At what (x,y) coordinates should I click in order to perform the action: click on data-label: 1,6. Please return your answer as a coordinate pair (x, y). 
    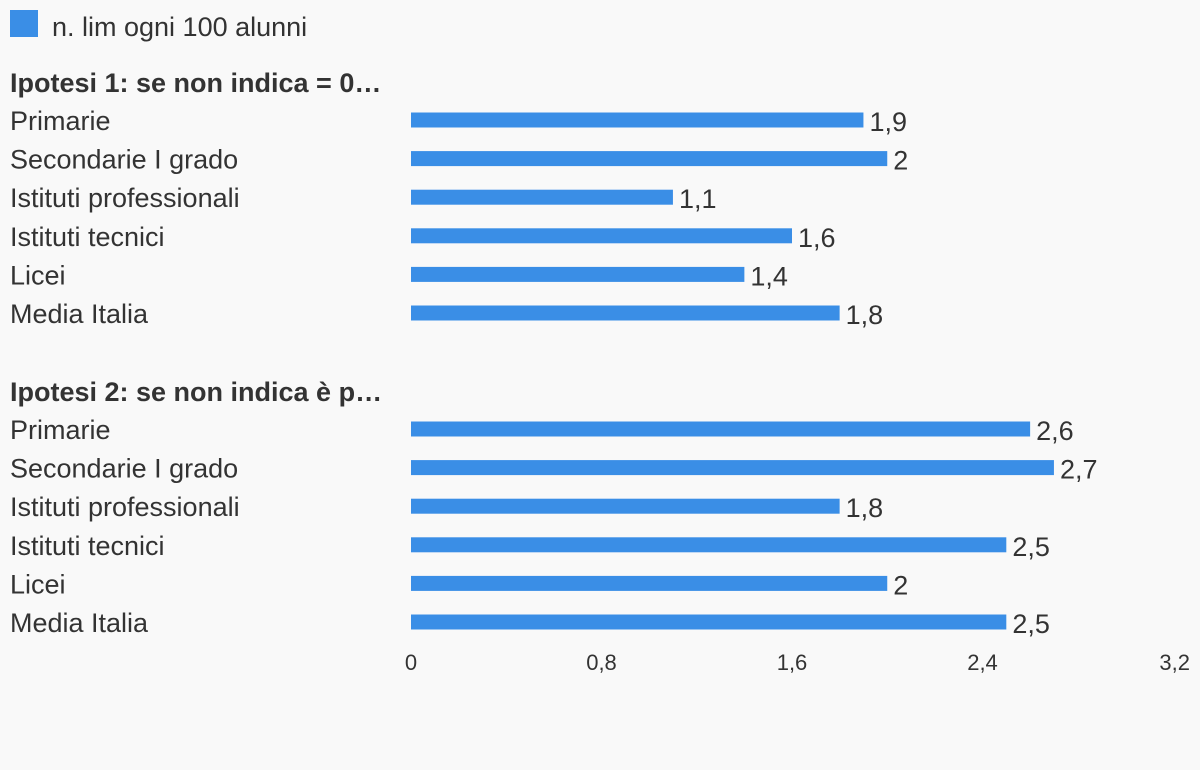
    Looking at the image, I should click on (817, 238).